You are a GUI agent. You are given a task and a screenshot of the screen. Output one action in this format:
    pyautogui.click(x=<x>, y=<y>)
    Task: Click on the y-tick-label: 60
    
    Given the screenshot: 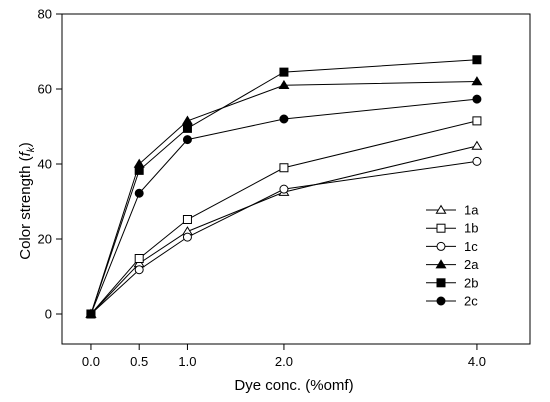 What is the action you would take?
    pyautogui.click(x=45, y=89)
    